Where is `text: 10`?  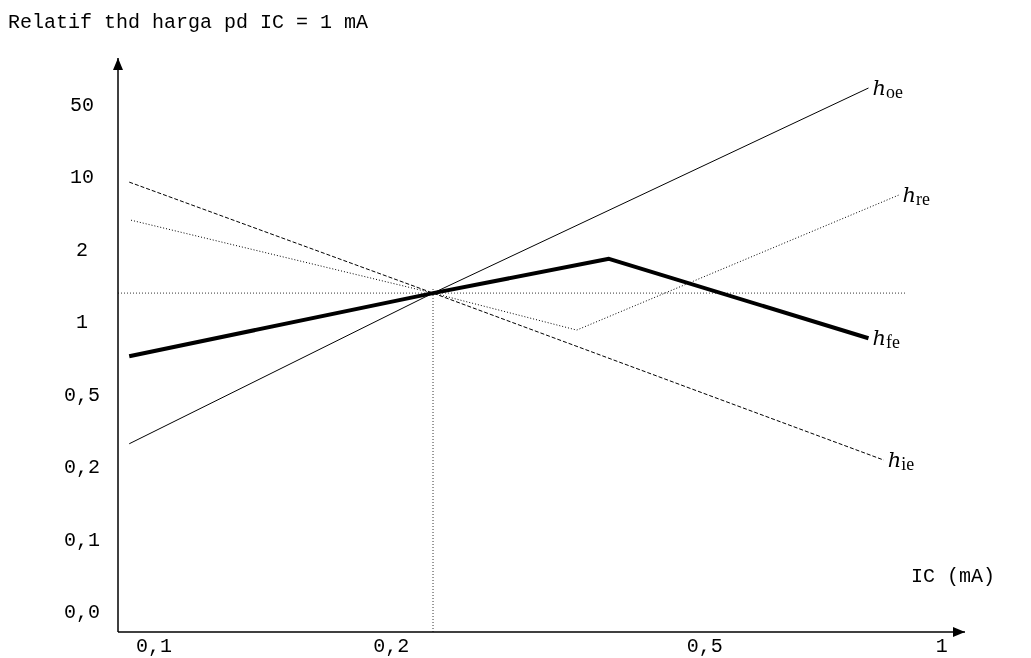 text: 10 is located at coordinates (82, 177).